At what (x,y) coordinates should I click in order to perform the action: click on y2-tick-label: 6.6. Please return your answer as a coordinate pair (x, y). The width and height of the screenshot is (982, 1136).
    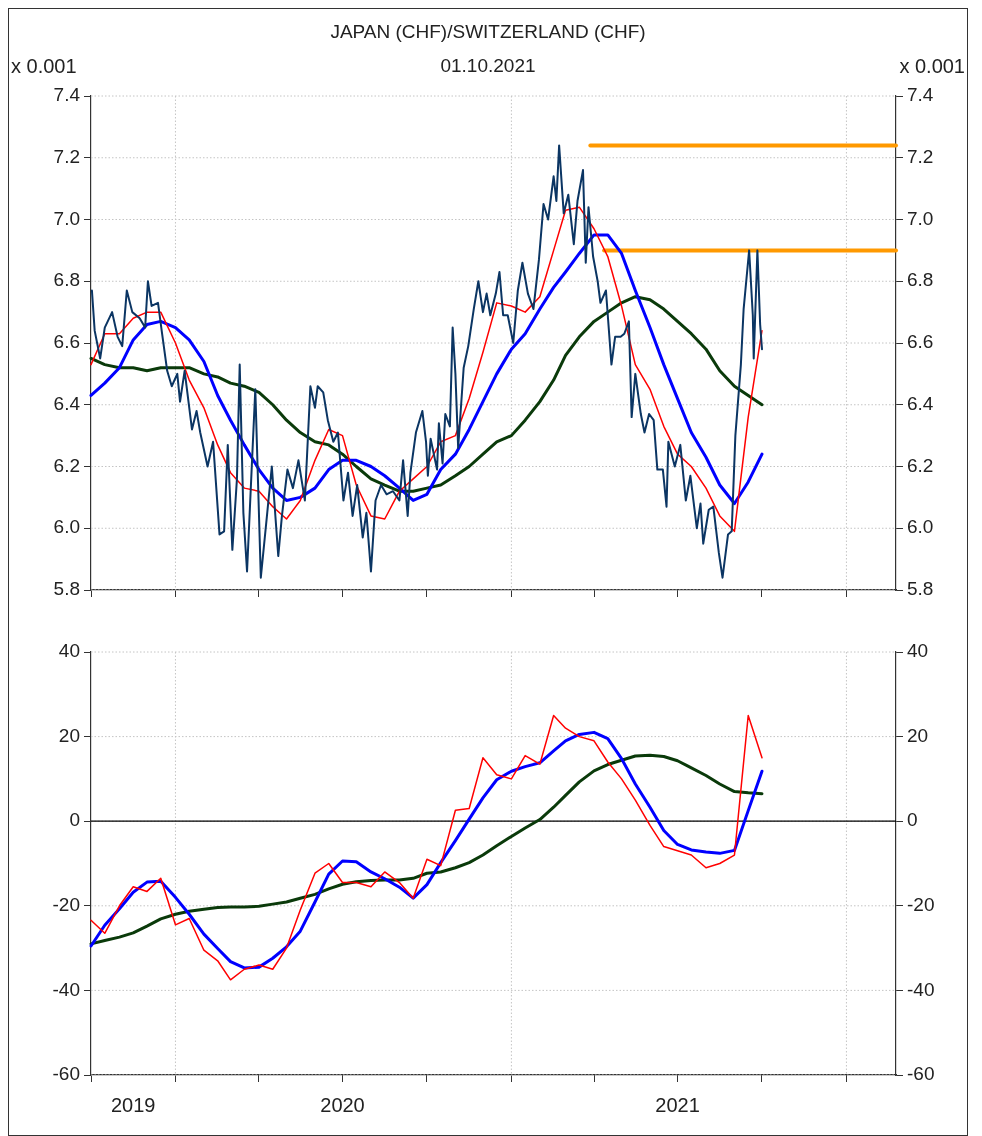
    Looking at the image, I should click on (920, 342).